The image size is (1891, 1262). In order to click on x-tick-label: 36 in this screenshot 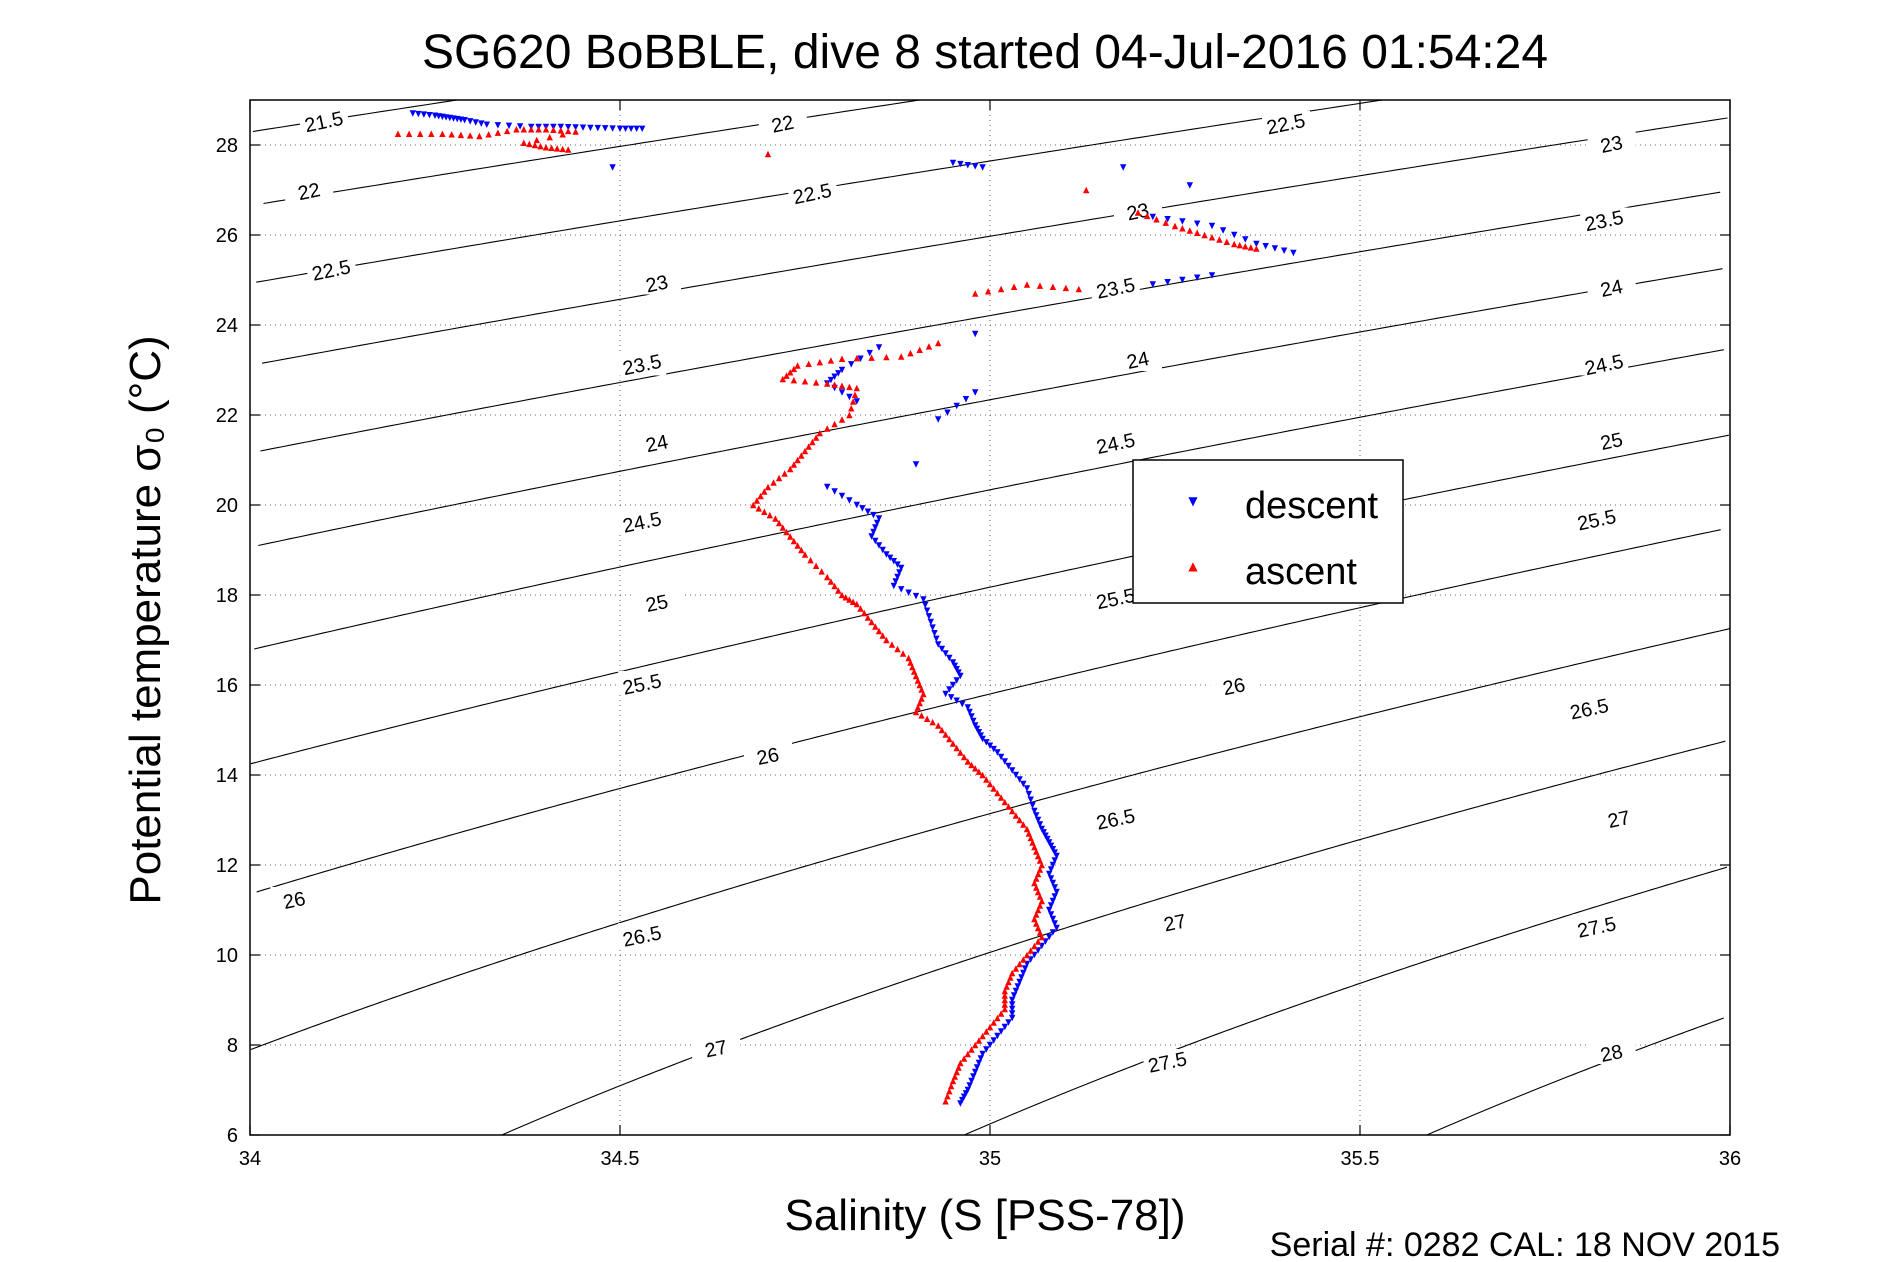, I will do `click(1730, 1159)`.